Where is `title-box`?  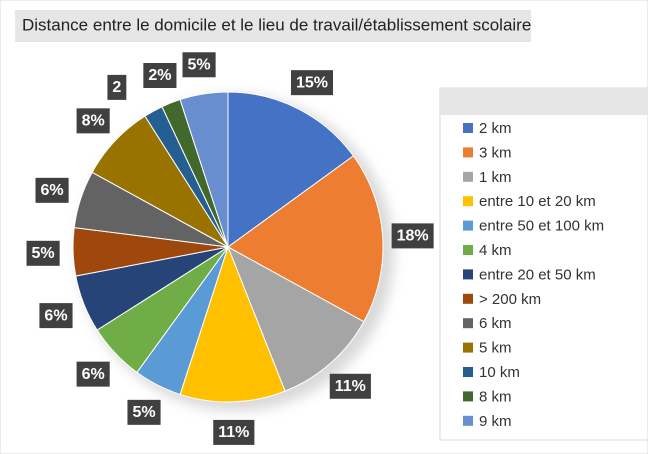 title-box is located at coordinates (273, 26).